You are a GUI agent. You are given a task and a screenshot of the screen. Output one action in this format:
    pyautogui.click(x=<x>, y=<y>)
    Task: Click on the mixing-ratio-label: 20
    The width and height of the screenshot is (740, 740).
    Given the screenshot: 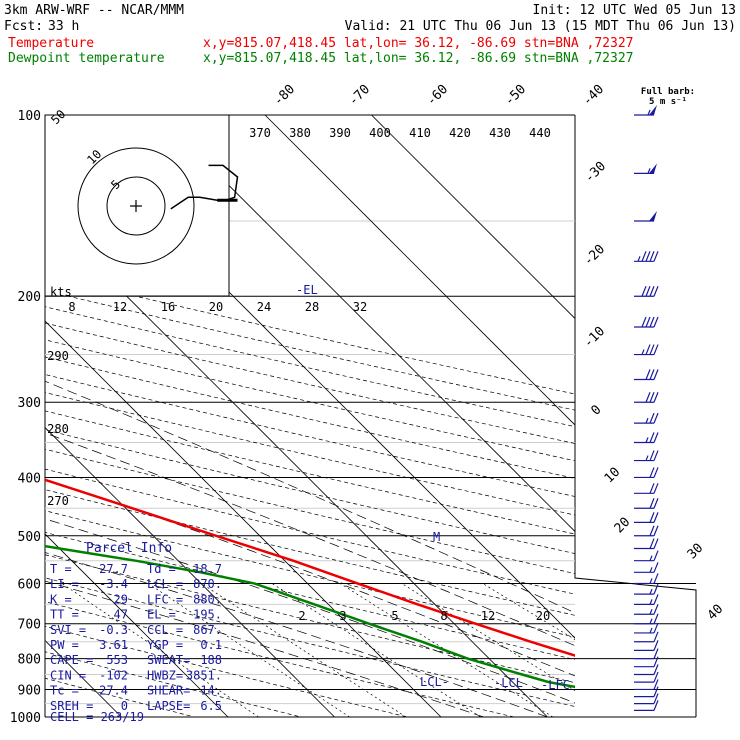 What is the action you would take?
    pyautogui.click(x=543, y=616)
    